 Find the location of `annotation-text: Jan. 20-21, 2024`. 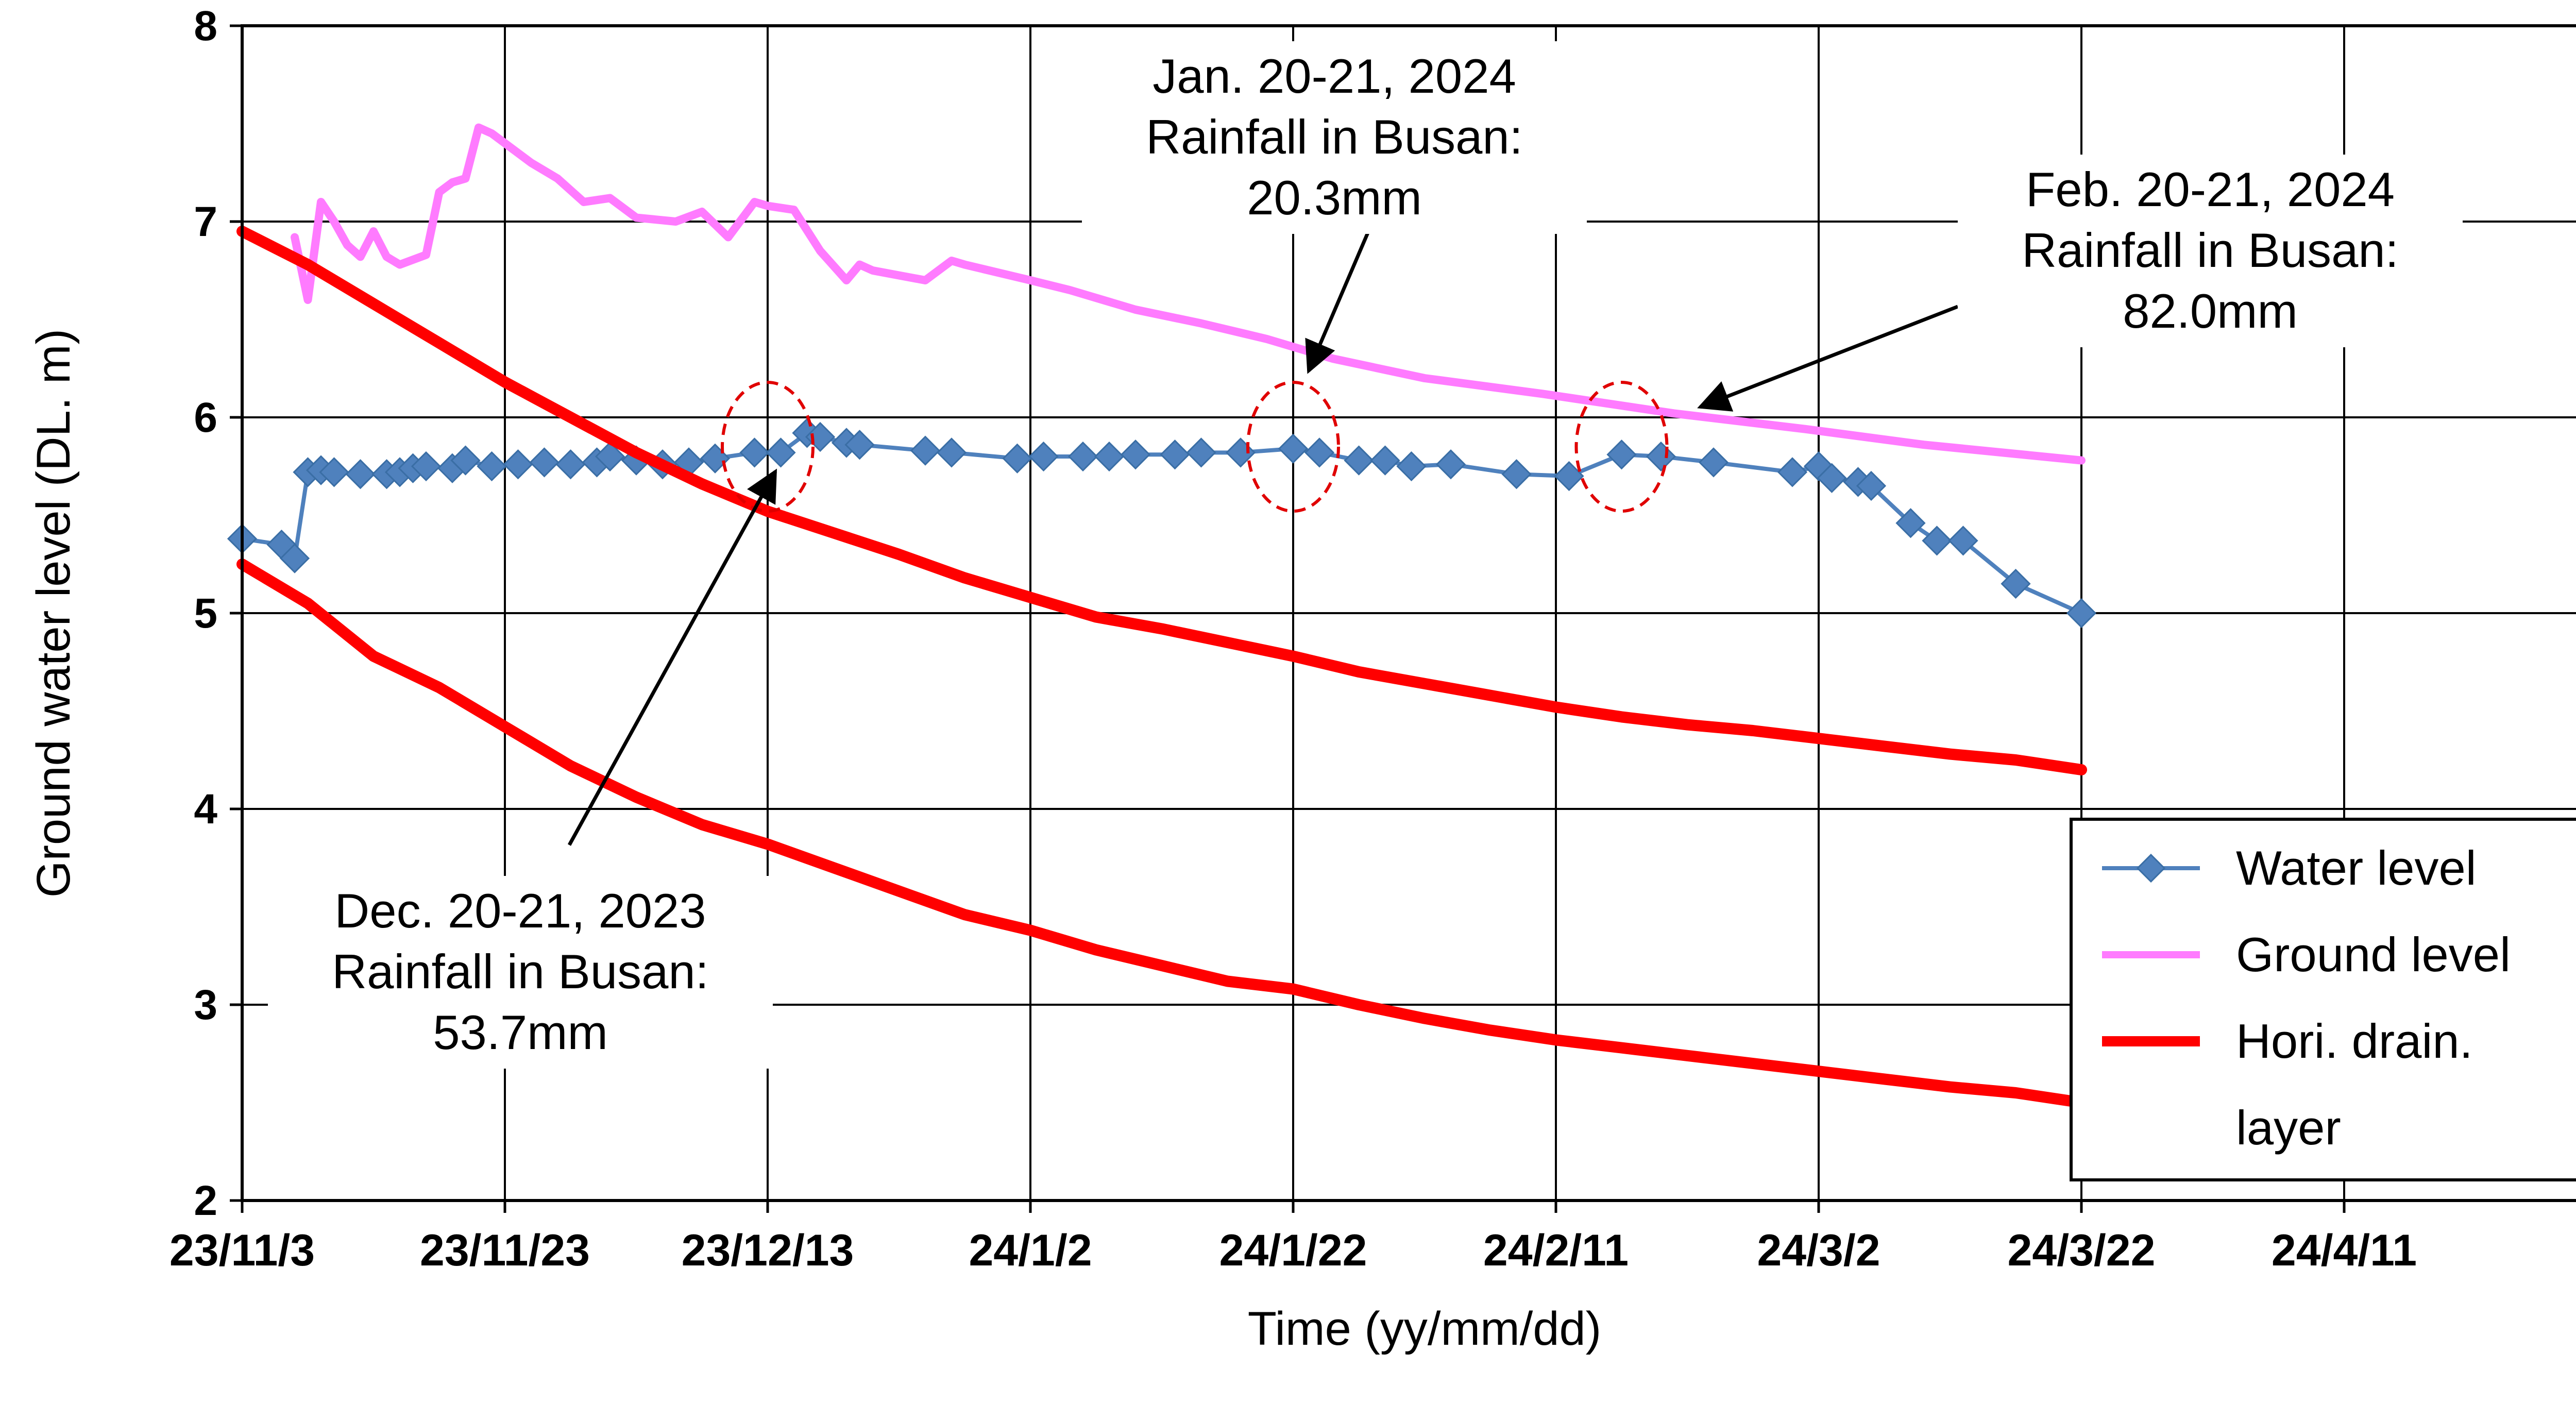

annotation-text: Jan. 20-21, 2024 is located at coordinates (1334, 76).